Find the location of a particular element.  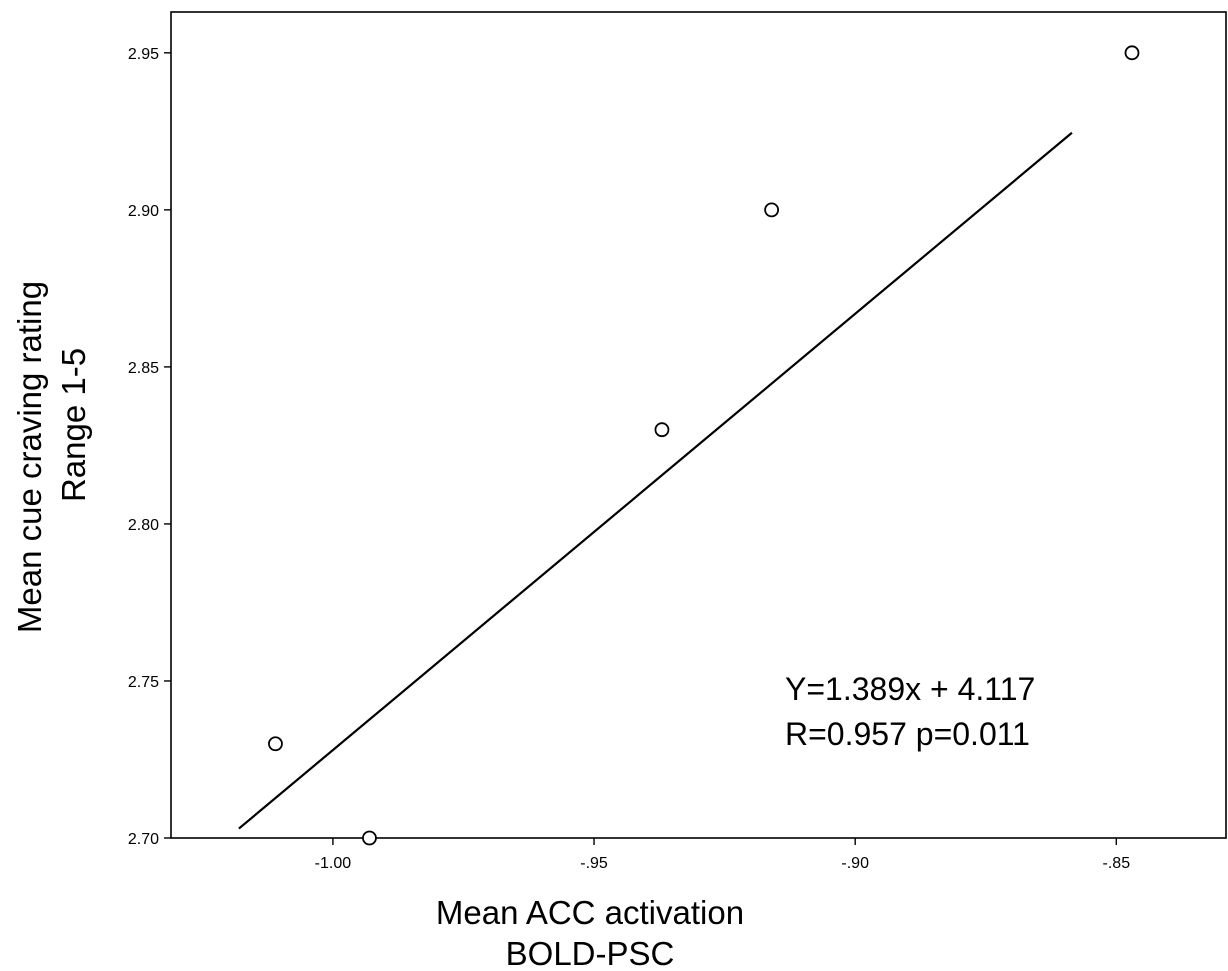

y-tick-label: 2.70 is located at coordinates (143, 839).